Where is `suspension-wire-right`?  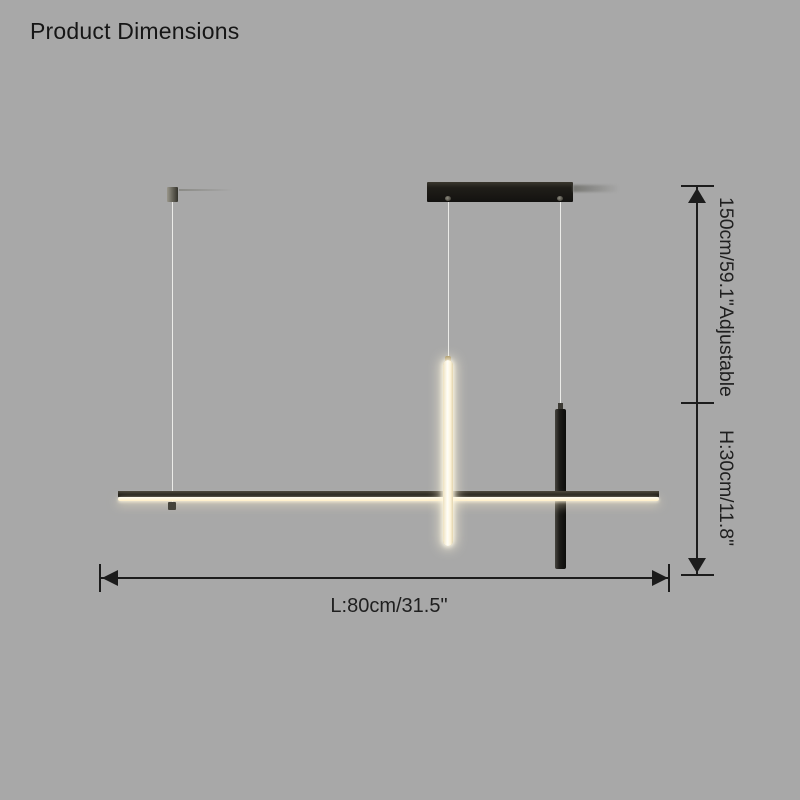
suspension-wire-right is located at coordinates (560, 305).